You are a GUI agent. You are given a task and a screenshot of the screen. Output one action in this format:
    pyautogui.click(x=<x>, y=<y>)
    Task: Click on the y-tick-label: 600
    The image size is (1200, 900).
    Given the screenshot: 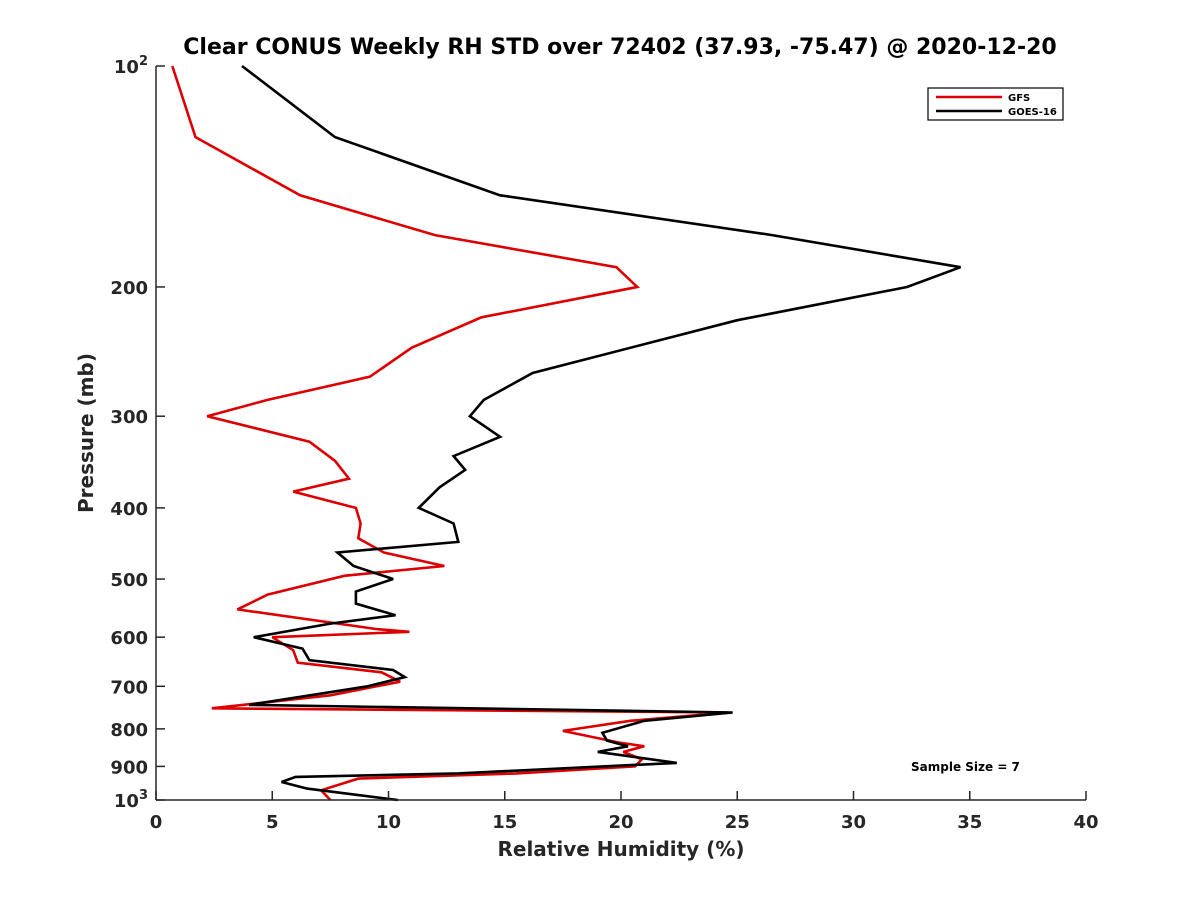 What is the action you would take?
    pyautogui.click(x=129, y=638)
    